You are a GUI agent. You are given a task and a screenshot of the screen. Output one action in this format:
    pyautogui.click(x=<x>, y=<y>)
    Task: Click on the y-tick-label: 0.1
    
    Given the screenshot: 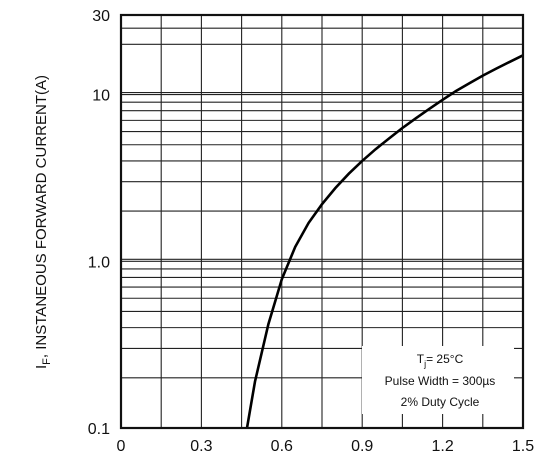 What is the action you would take?
    pyautogui.click(x=99, y=429)
    